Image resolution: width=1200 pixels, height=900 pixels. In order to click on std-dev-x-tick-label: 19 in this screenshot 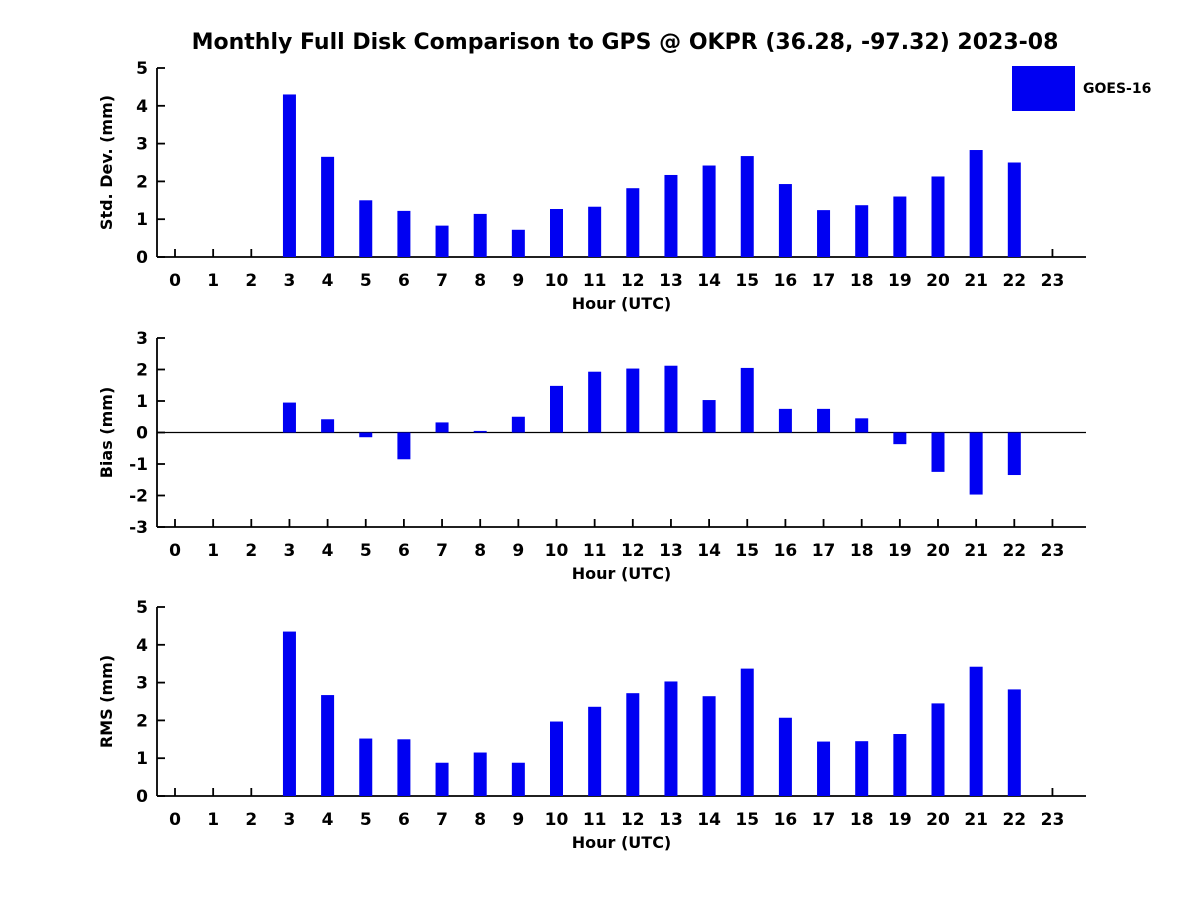, I will do `click(900, 281)`.